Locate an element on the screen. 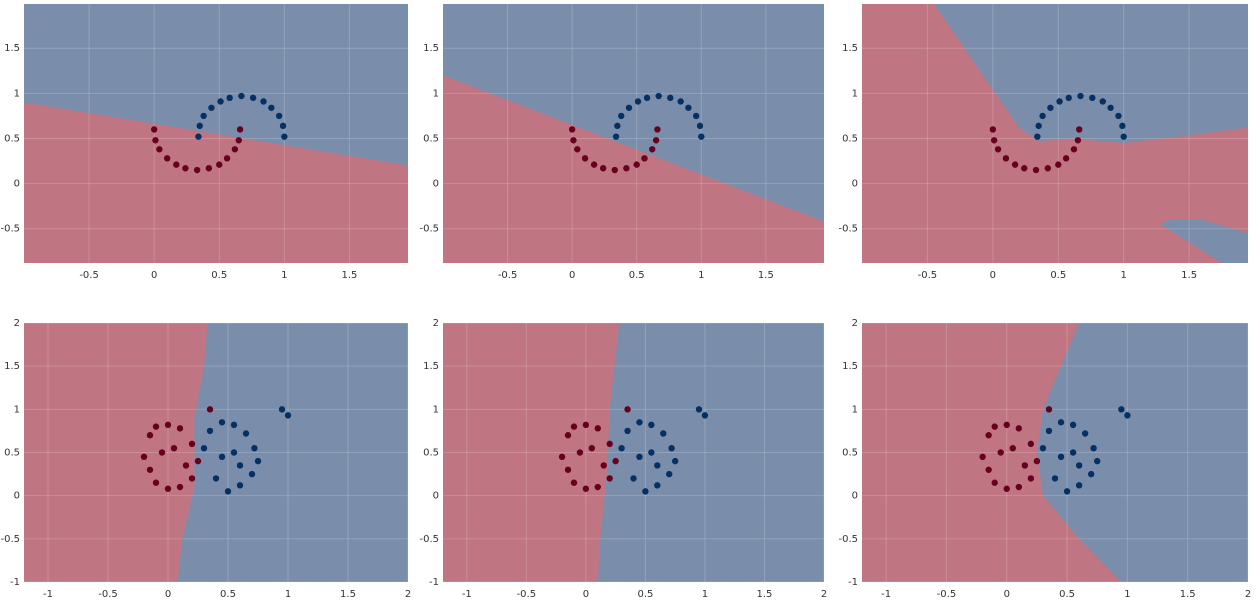 This screenshot has width=1260, height=607. y-tick-label: -0.5 is located at coordinates (10, 229).